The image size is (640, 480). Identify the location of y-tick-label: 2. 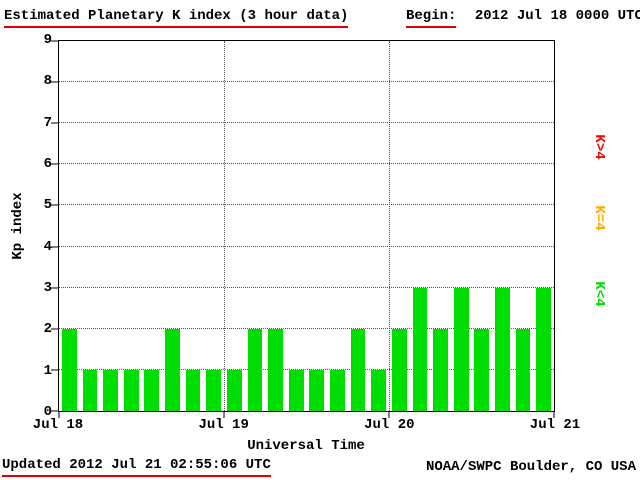
(47, 329).